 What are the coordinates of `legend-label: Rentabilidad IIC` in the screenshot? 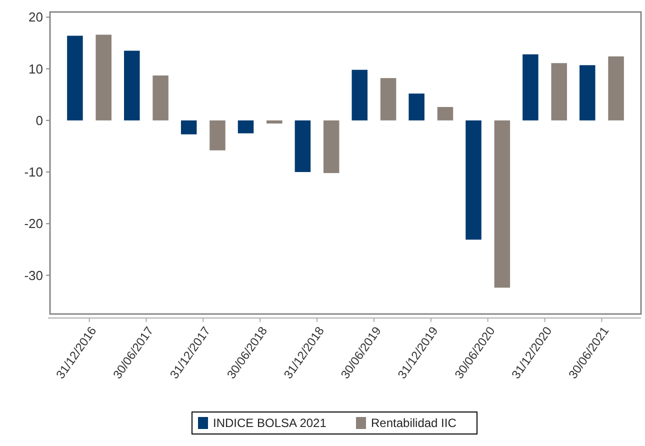 It's located at (414, 423).